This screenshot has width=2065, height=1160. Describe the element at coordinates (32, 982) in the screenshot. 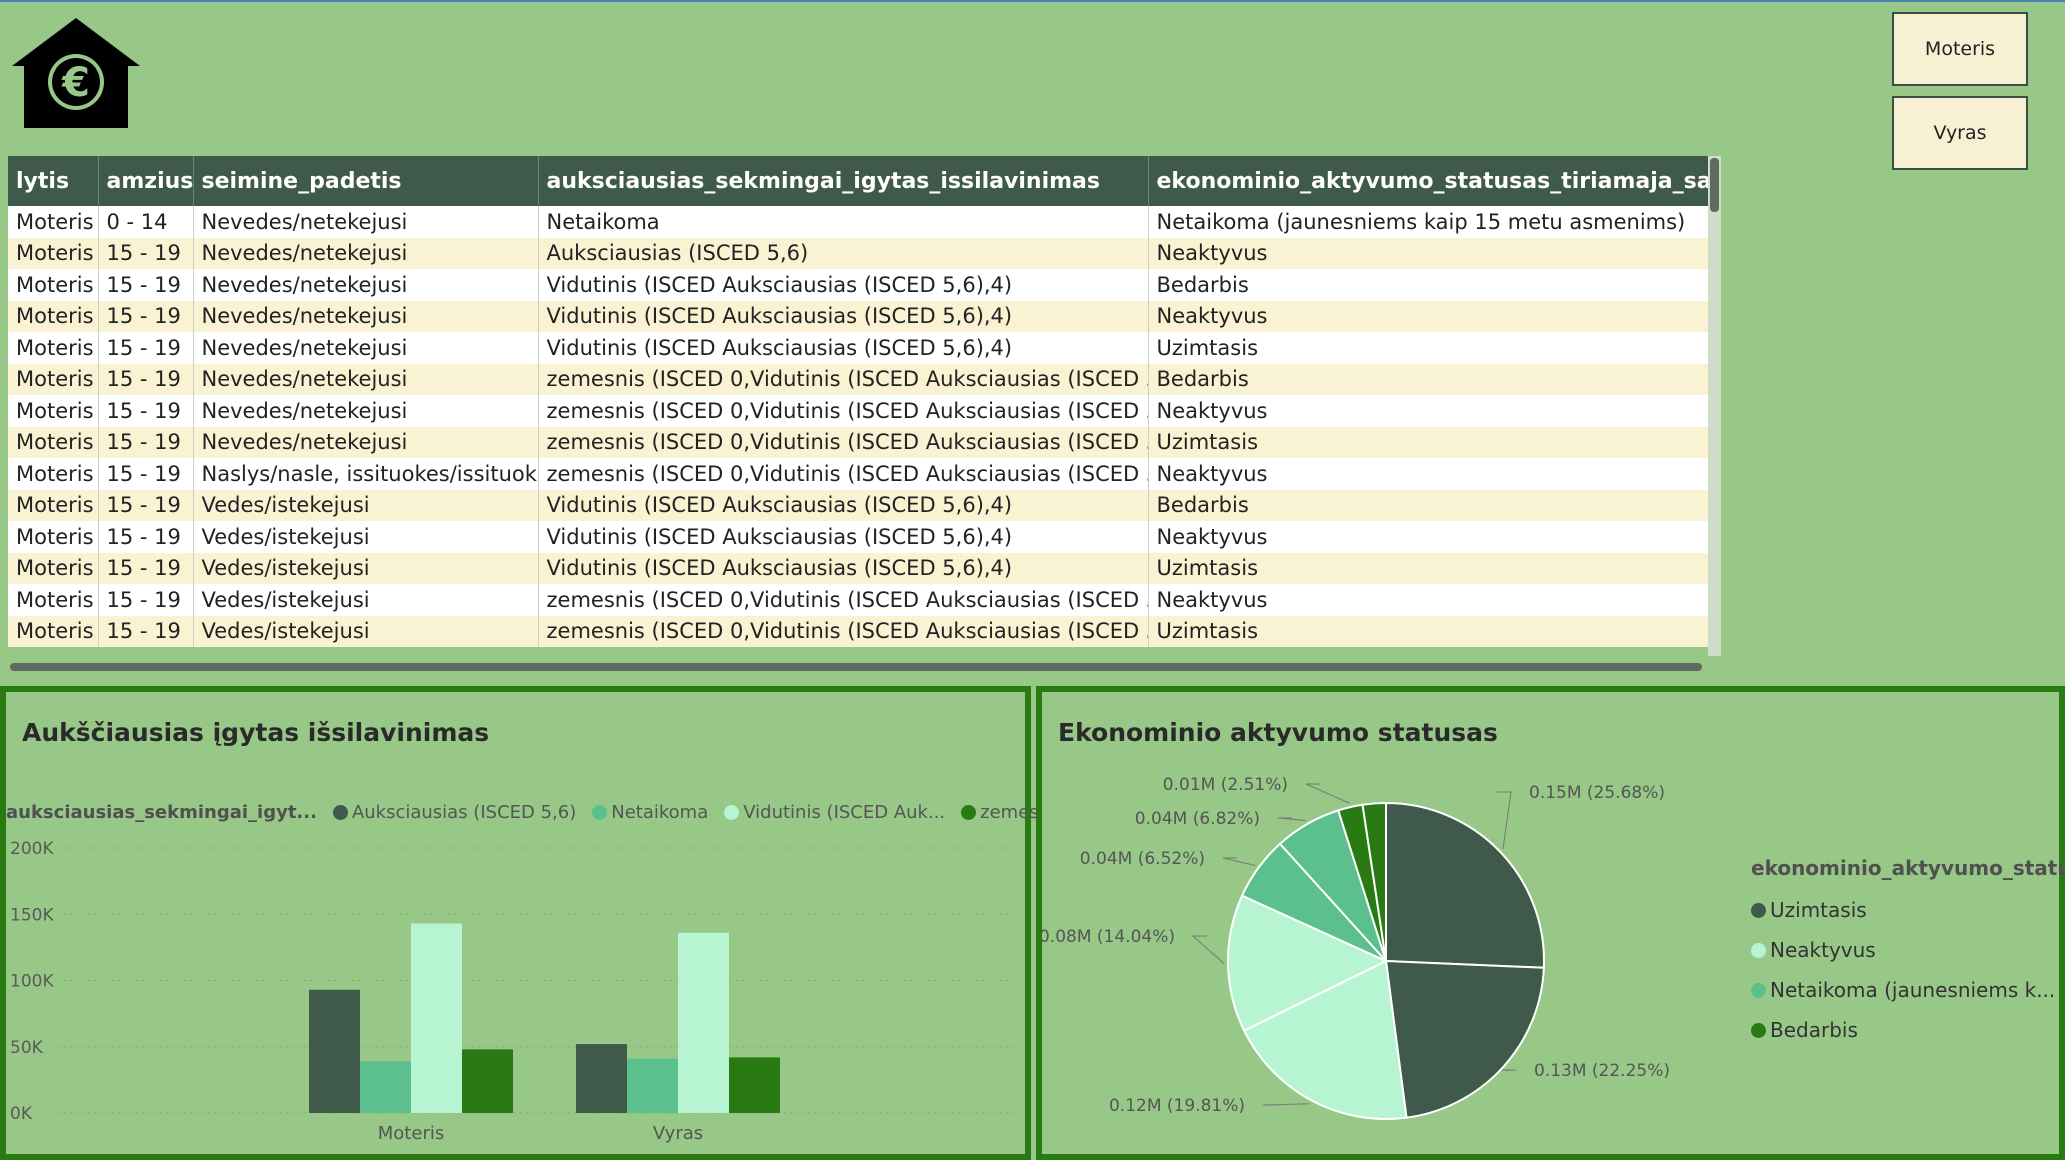

I see `y-tick-label: 100K` at that location.